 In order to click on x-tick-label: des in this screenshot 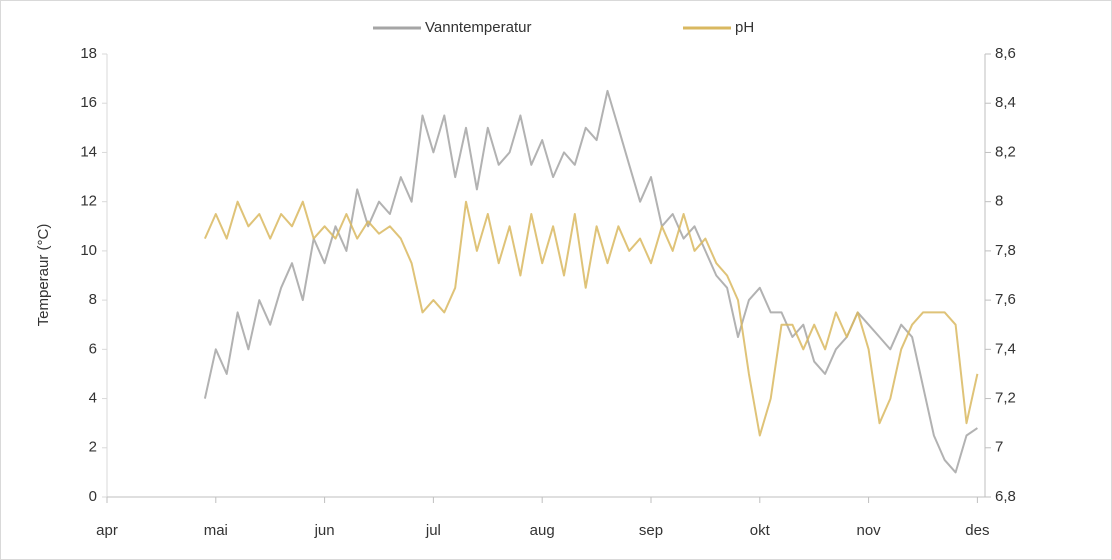, I will do `click(977, 530)`.